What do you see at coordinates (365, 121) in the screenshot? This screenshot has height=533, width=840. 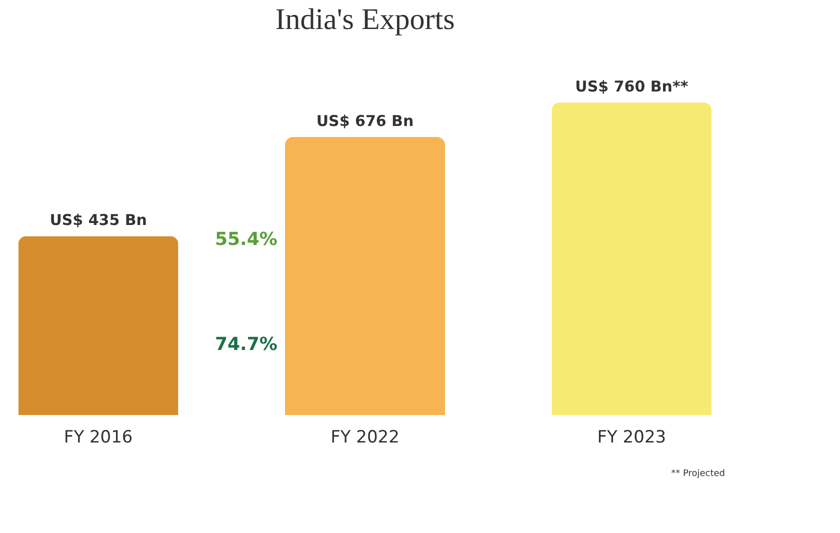 I see `data-label: US$ 676 Bn` at bounding box center [365, 121].